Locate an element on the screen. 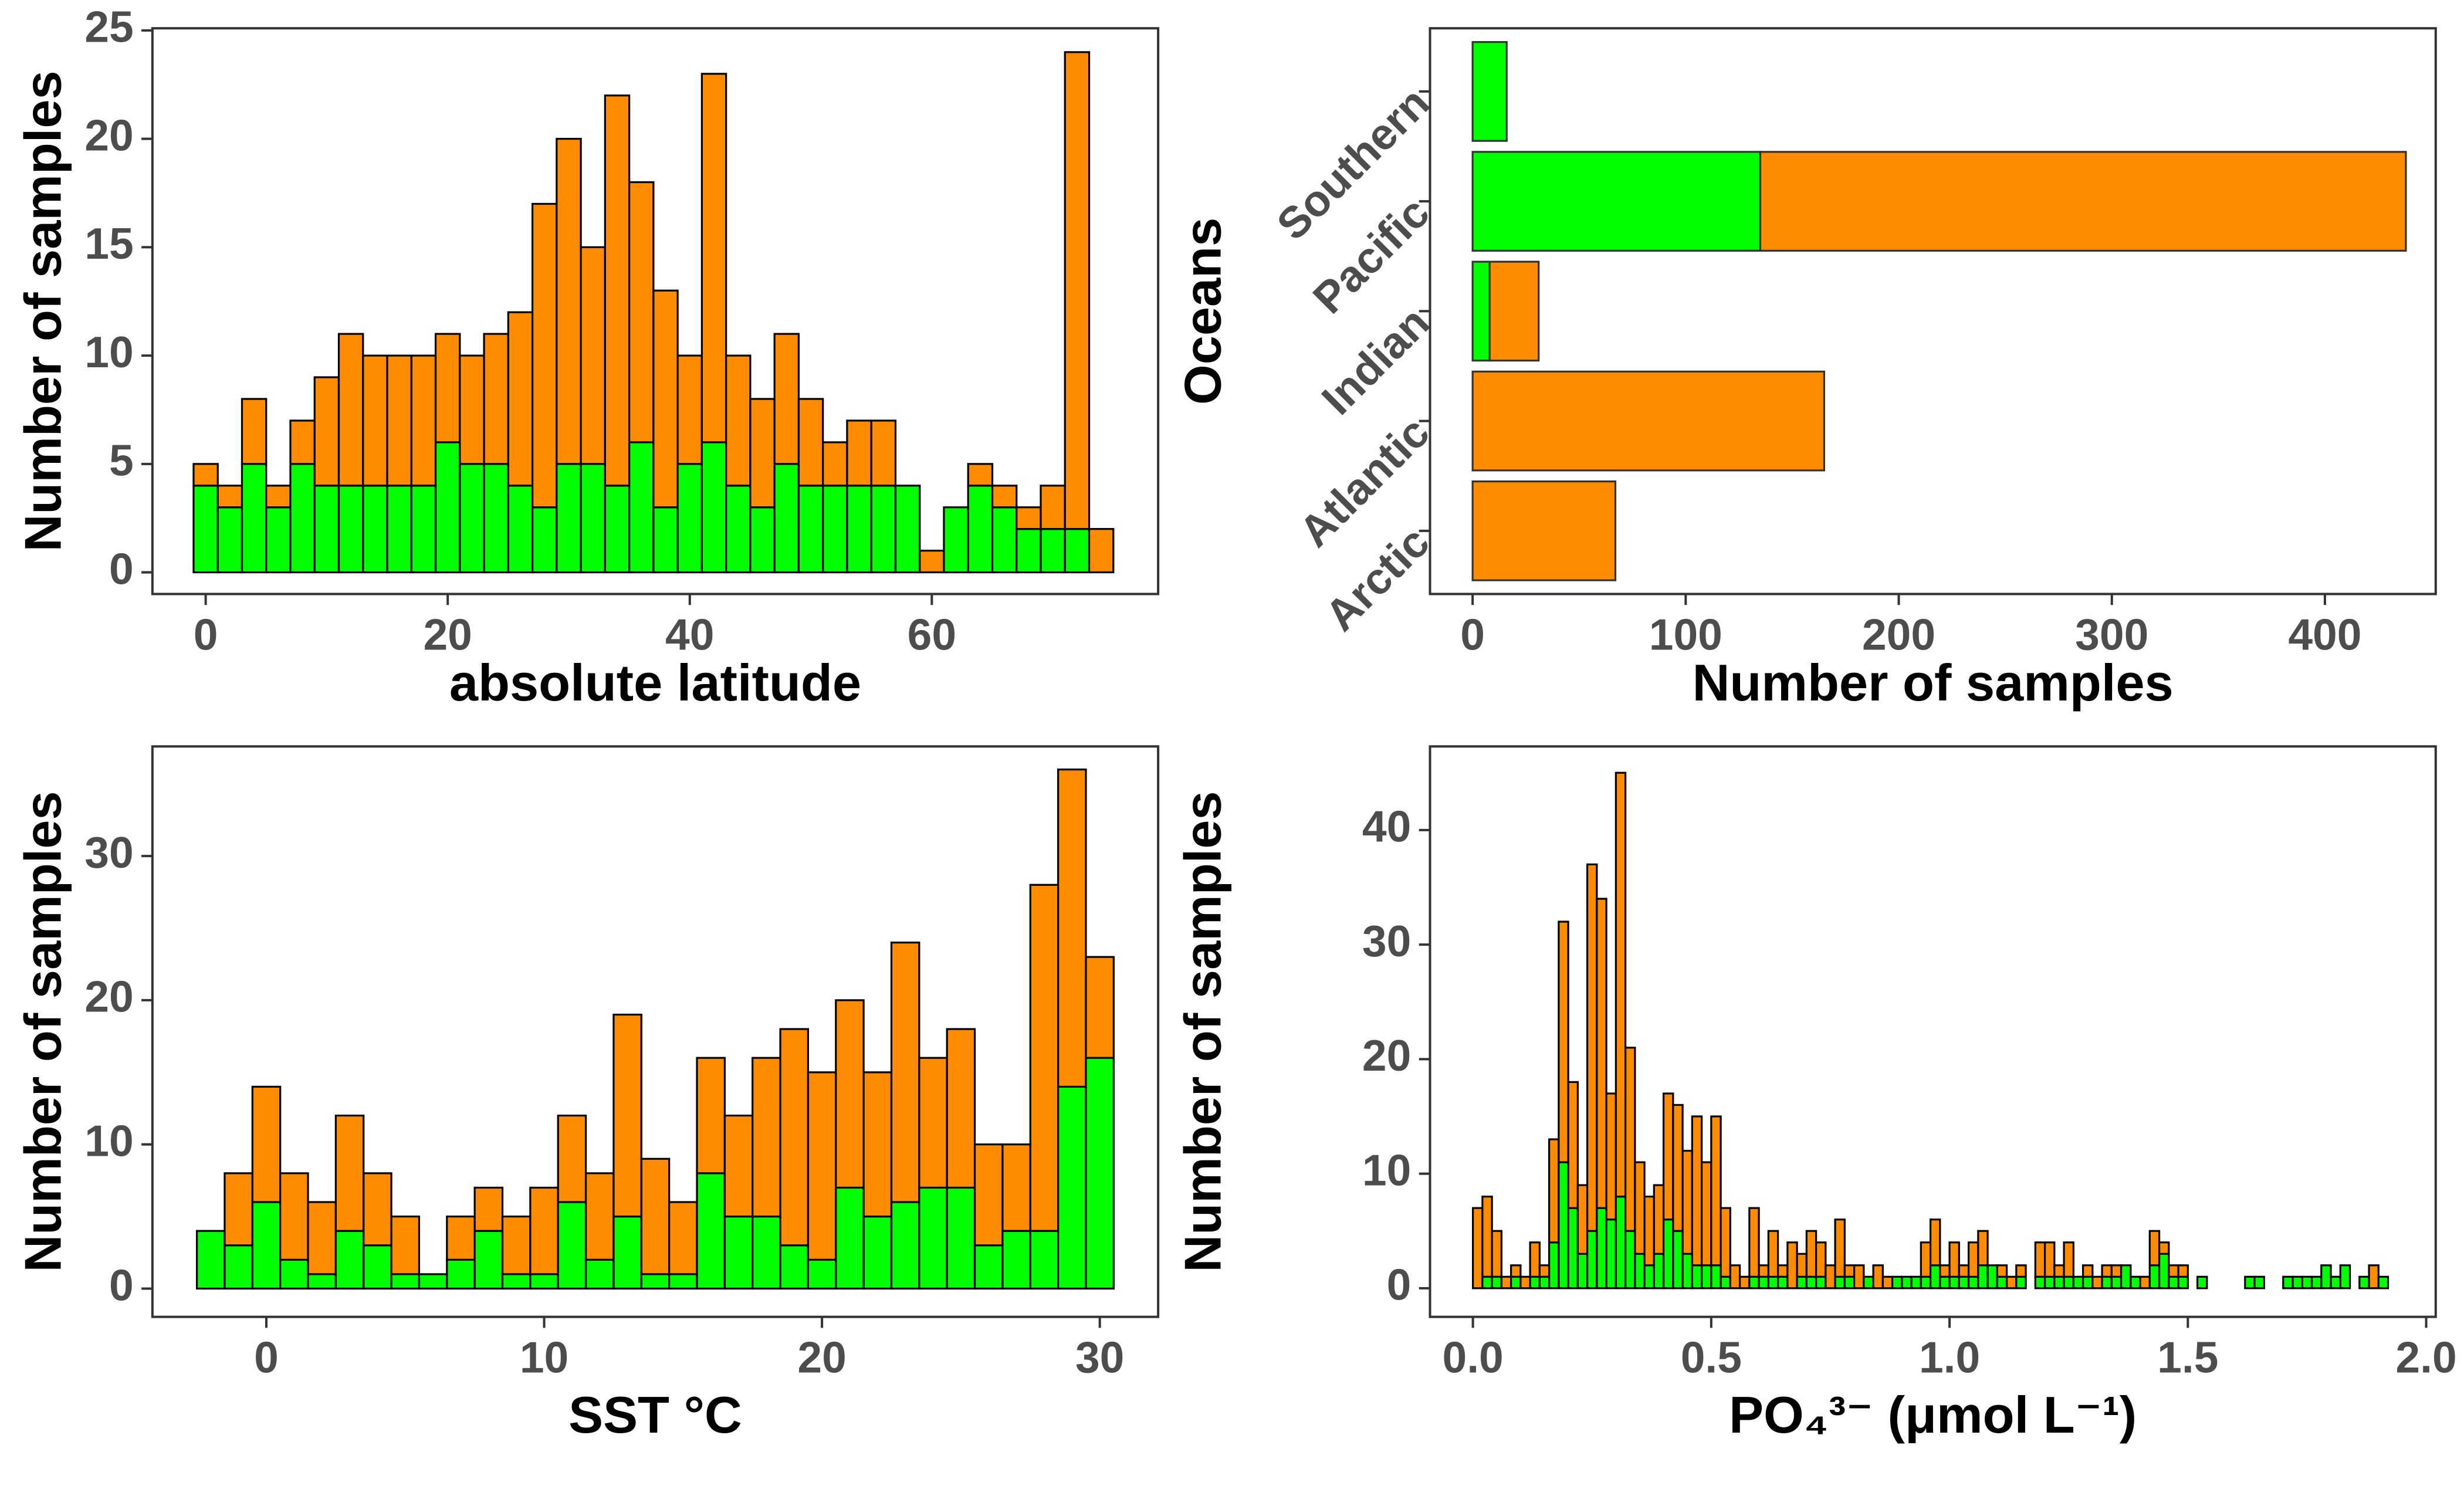  y-tick-label: 5 is located at coordinates (121, 461).